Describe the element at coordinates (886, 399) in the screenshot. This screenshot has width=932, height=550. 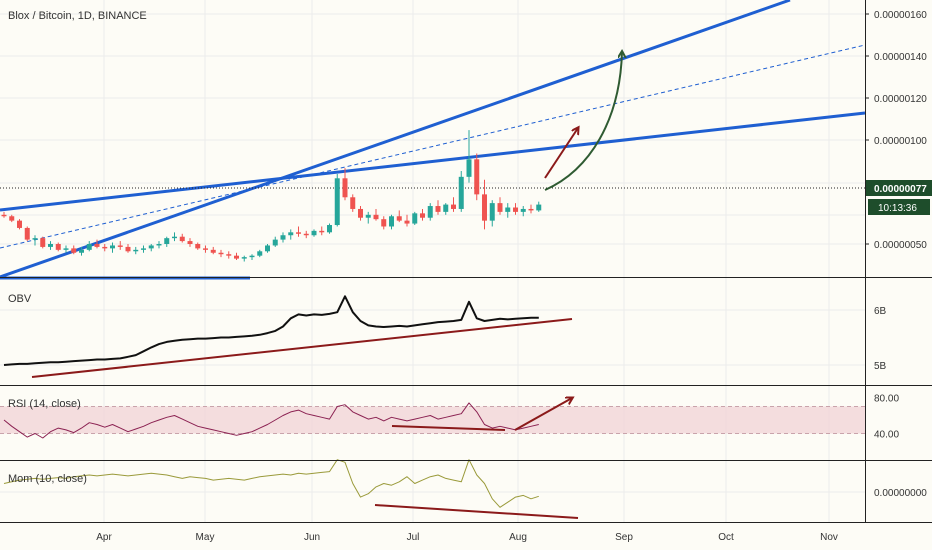
I see `rsi-tick-label-0: 80.00` at that location.